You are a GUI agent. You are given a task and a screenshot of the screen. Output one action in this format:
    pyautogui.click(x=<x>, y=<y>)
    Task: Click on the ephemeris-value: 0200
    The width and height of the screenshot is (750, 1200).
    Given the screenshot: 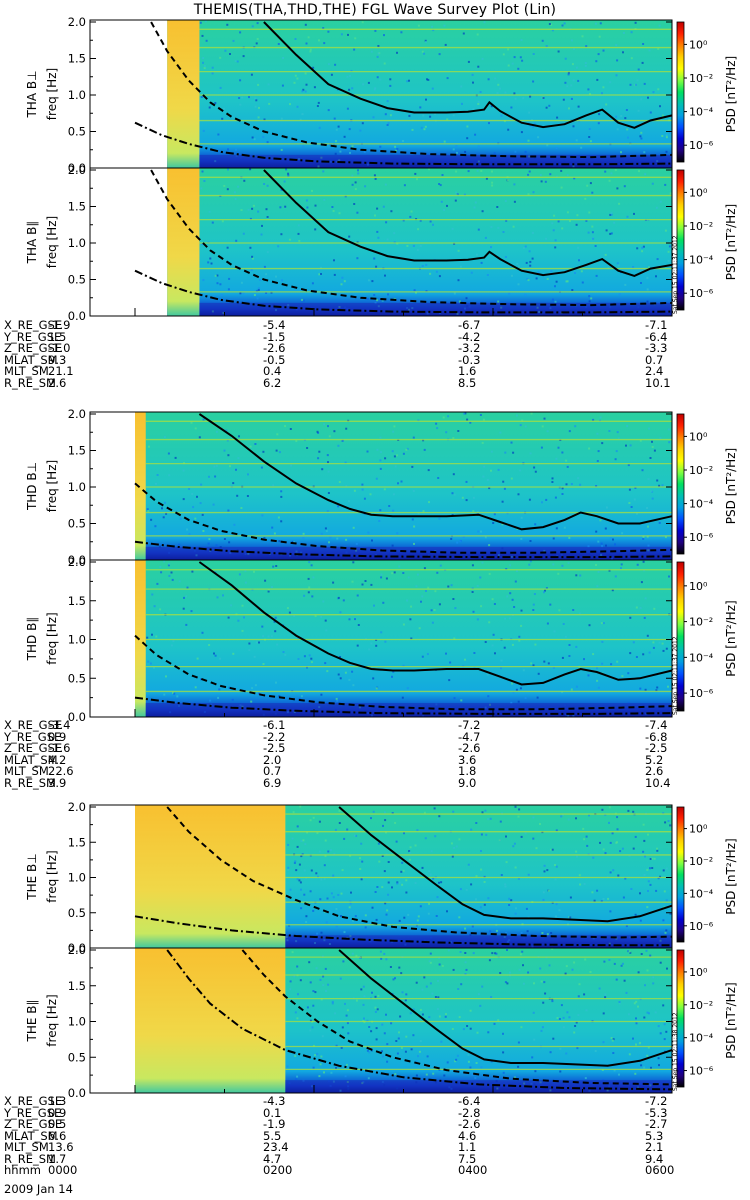 What is the action you would take?
    pyautogui.click(x=278, y=1170)
    